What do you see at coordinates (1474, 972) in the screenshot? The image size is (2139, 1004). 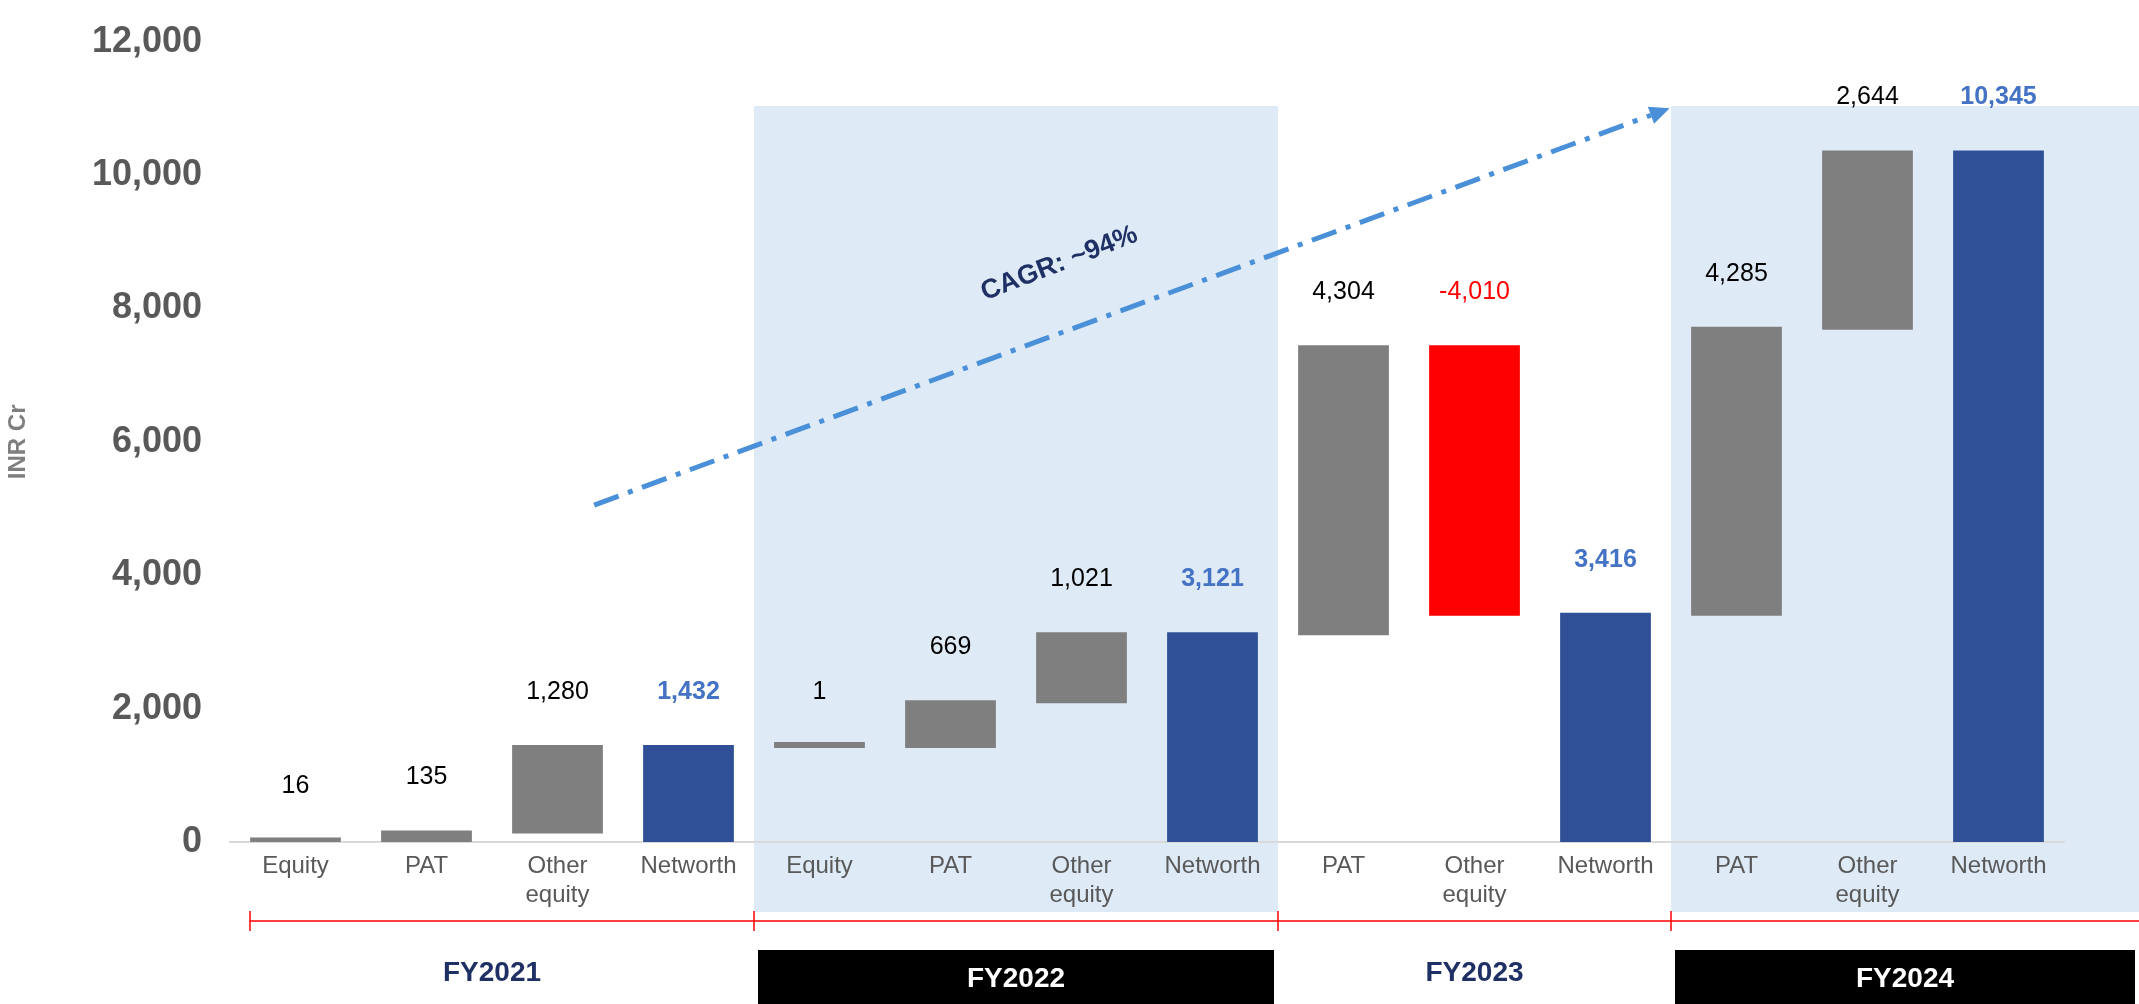 I see `text: FY2023` at bounding box center [1474, 972].